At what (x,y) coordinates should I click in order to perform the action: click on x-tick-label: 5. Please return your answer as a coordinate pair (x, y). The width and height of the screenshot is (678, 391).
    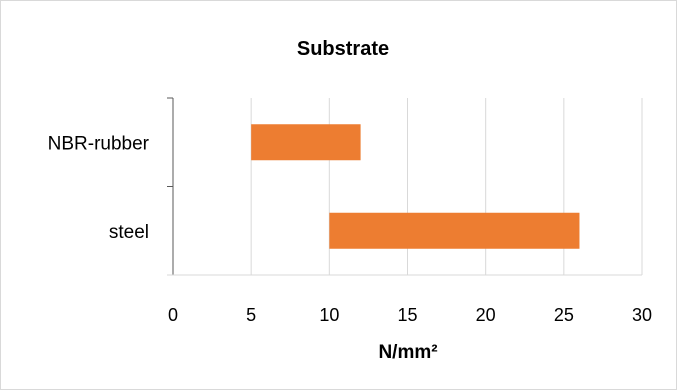
    Looking at the image, I should click on (251, 315).